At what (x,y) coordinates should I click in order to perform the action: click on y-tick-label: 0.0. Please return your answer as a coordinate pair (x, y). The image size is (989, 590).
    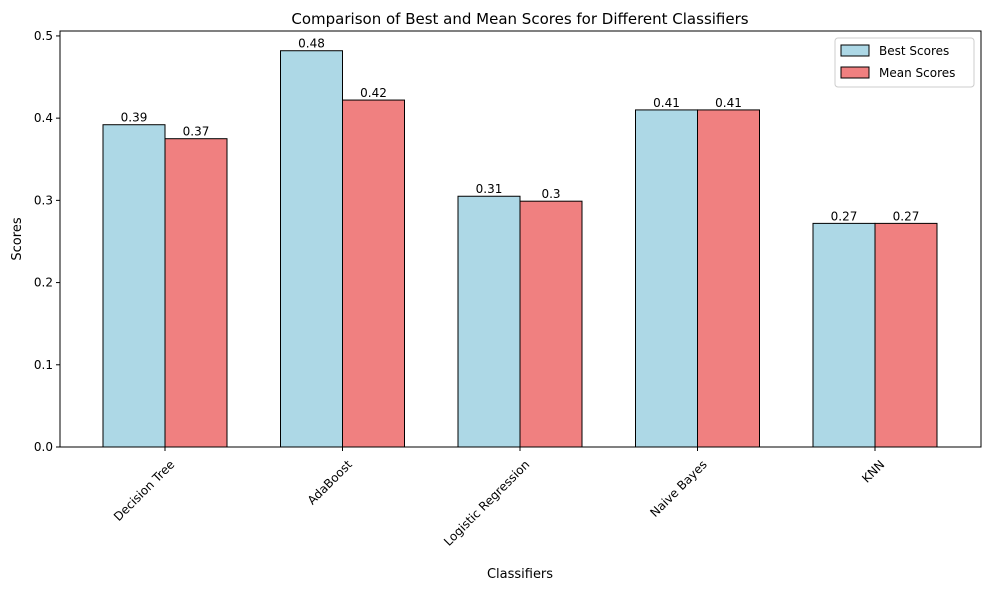
    Looking at the image, I should click on (43, 447).